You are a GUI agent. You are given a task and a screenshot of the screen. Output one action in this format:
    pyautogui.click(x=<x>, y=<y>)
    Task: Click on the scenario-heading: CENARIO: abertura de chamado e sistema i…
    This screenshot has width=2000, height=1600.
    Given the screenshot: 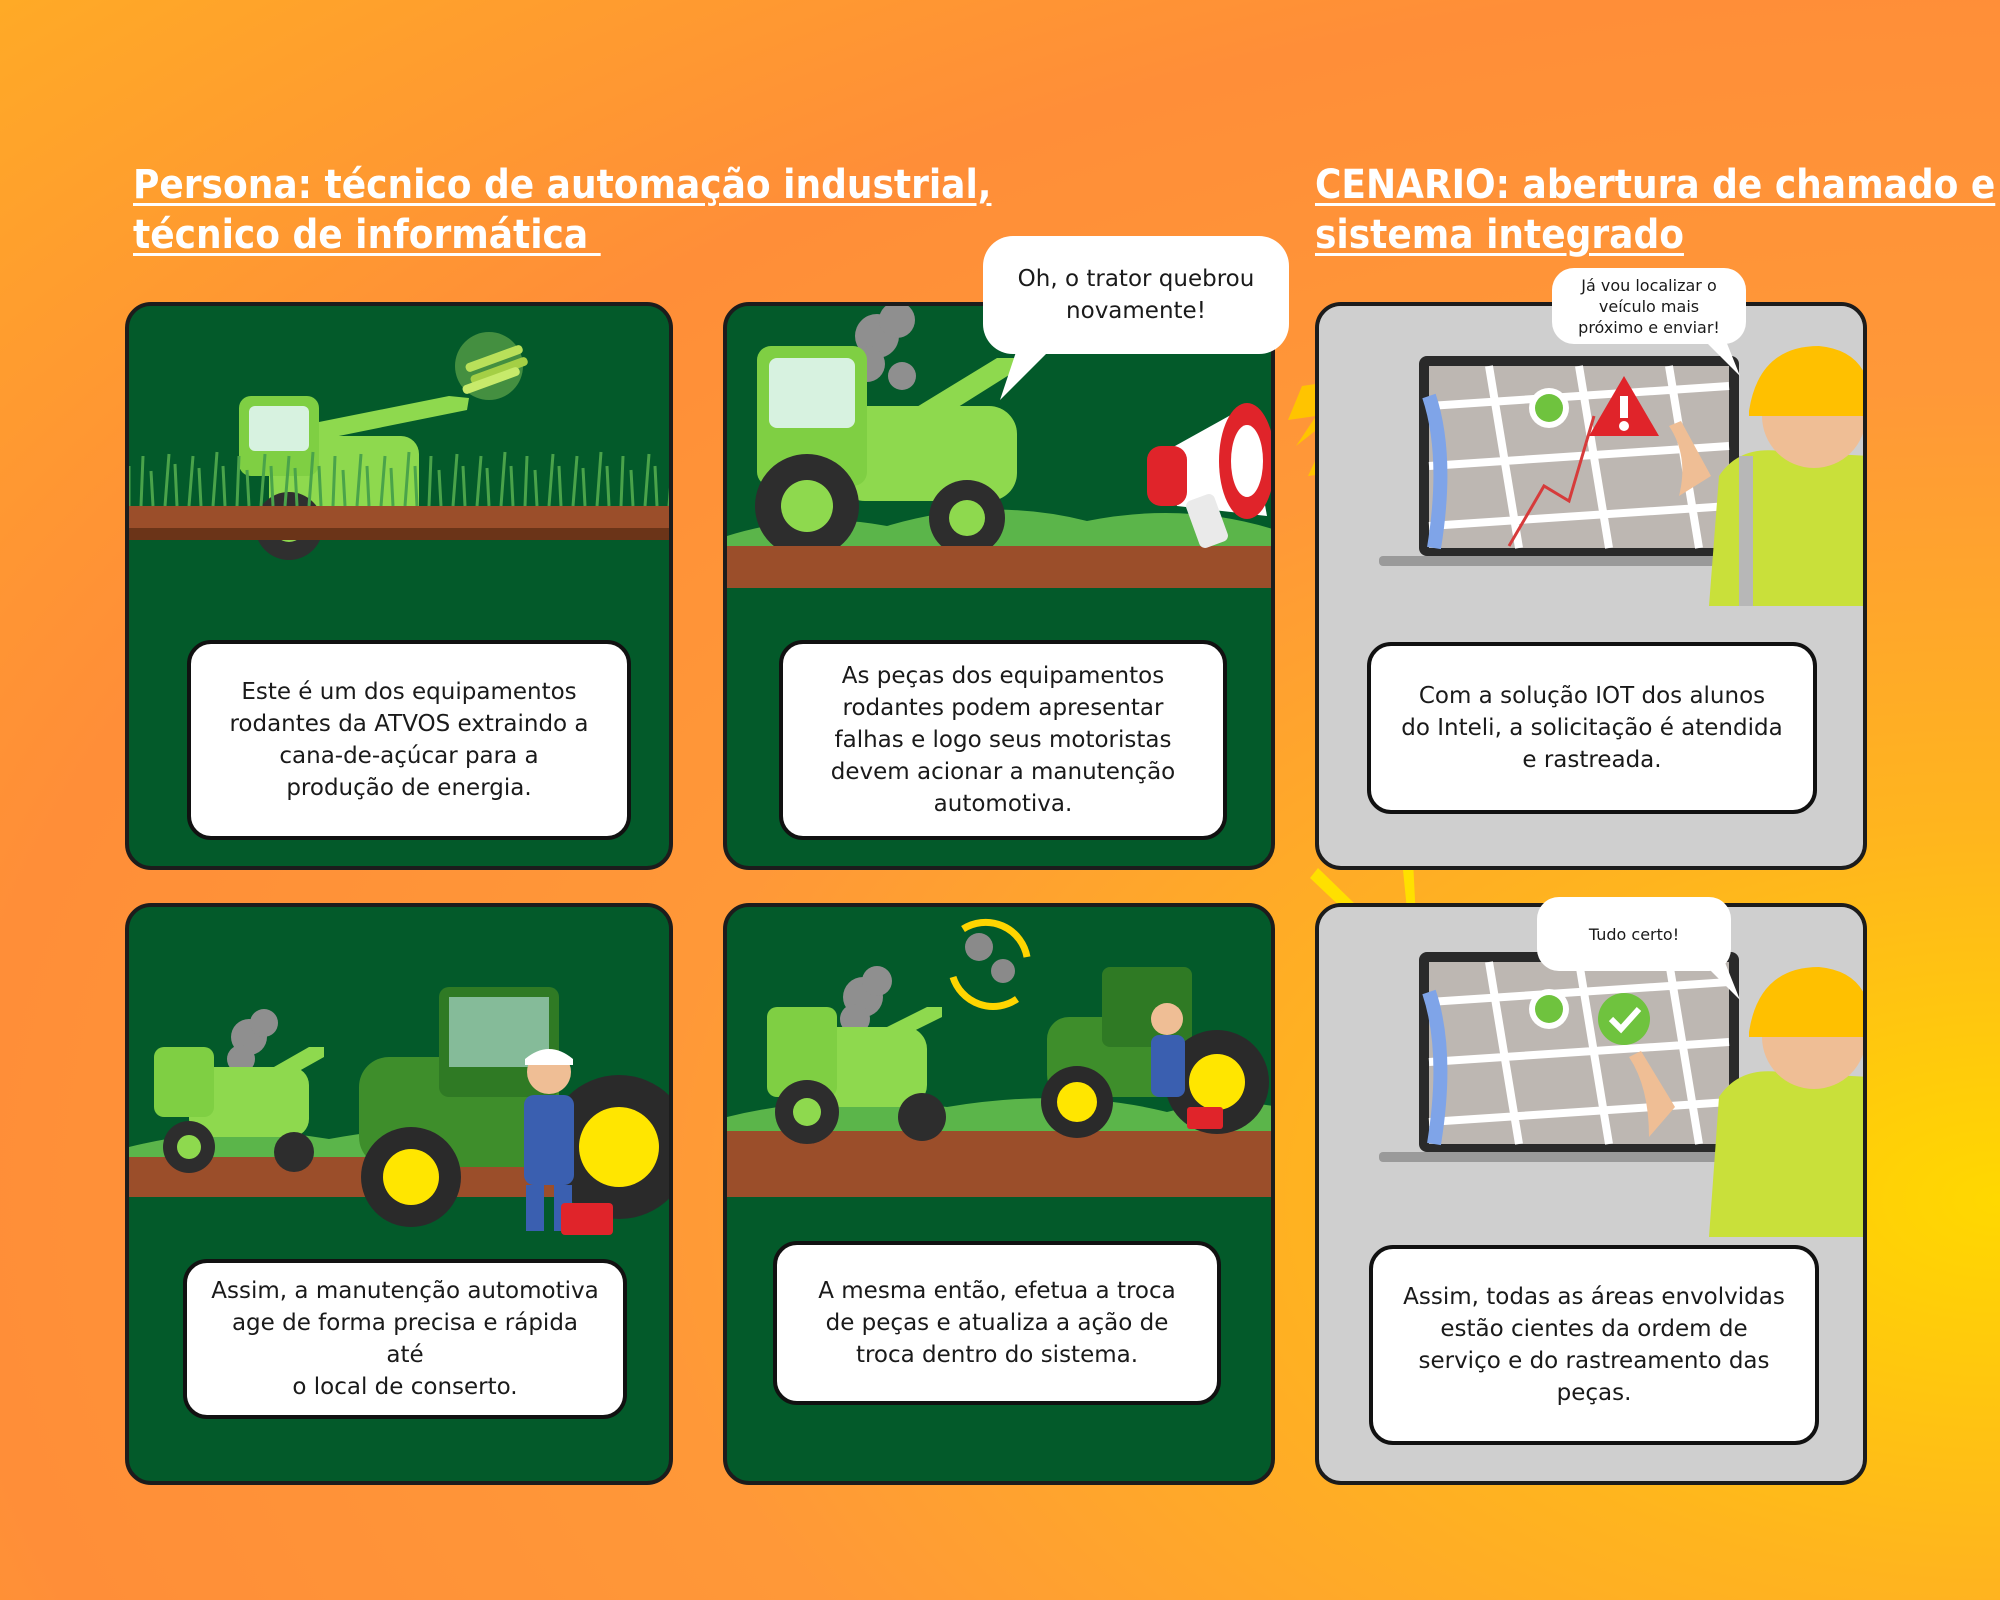 What is the action you would take?
    pyautogui.click(x=1655, y=210)
    